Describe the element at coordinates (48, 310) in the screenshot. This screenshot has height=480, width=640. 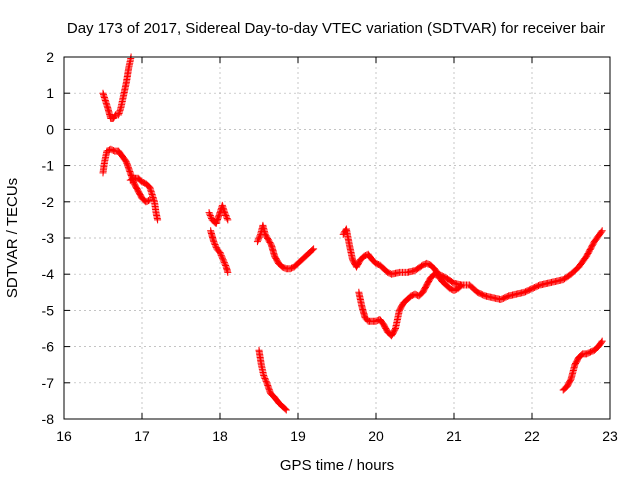
I see `y-tick-label: -5` at that location.